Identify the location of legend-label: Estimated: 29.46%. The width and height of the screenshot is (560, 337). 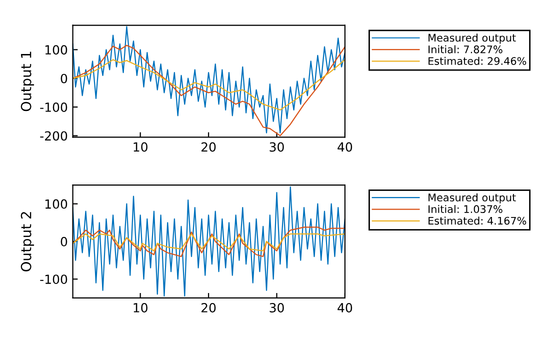
(477, 60).